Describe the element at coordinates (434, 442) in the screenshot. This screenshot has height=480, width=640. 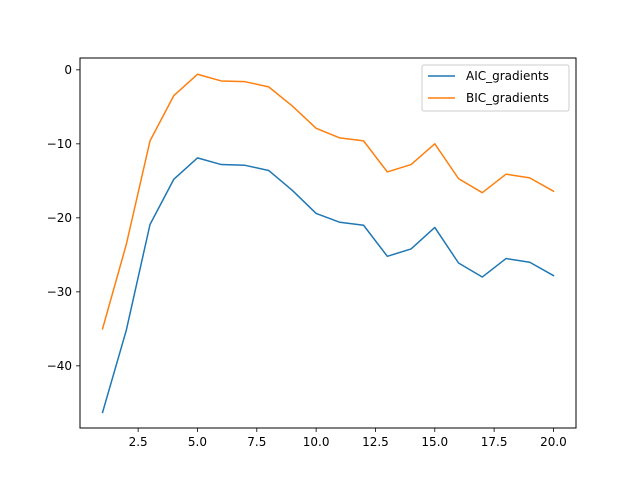
I see `x-tick-label: 15.0` at that location.